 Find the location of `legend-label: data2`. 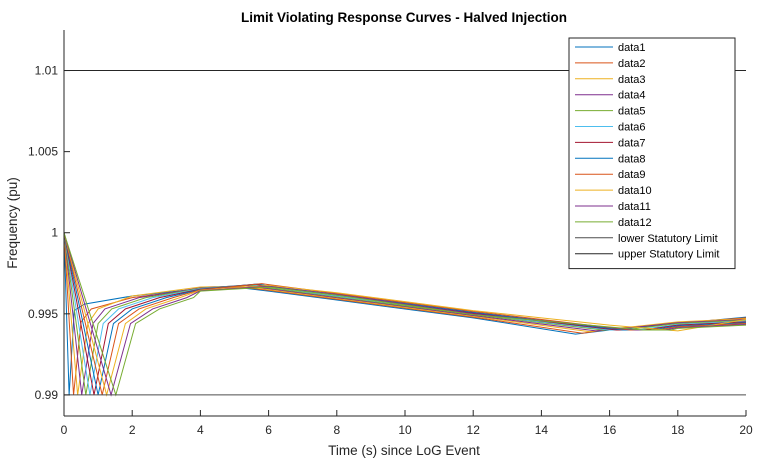

legend-label: data2 is located at coordinates (632, 64).